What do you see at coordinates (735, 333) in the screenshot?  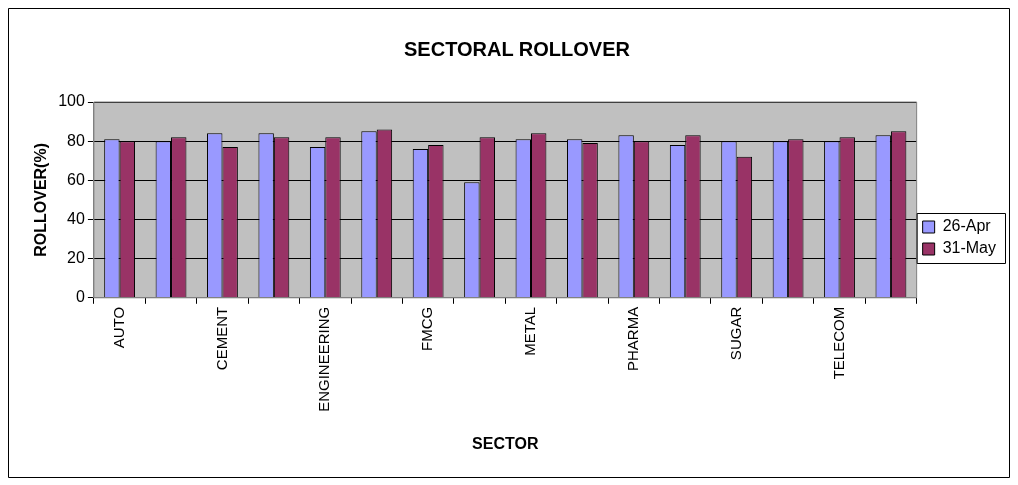 I see `x-tick-label: SUGAR` at bounding box center [735, 333].